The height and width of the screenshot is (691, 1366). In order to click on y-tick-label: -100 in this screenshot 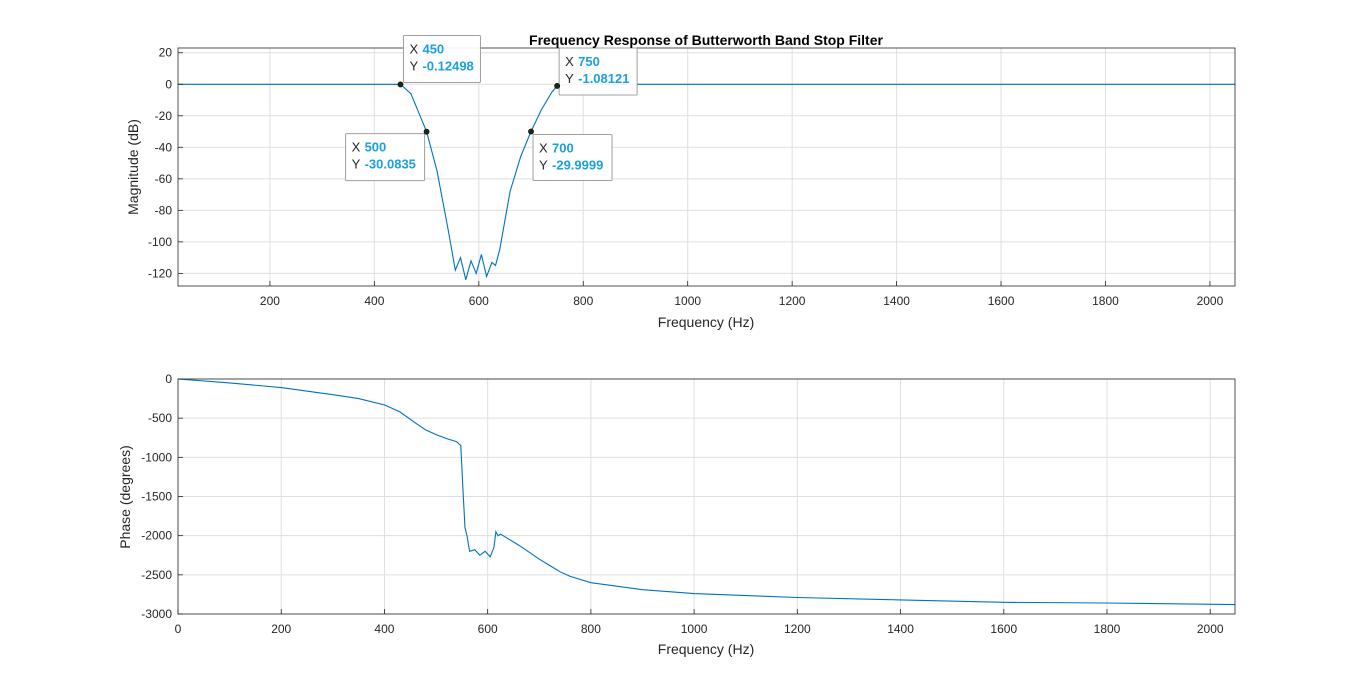, I will do `click(160, 242)`.